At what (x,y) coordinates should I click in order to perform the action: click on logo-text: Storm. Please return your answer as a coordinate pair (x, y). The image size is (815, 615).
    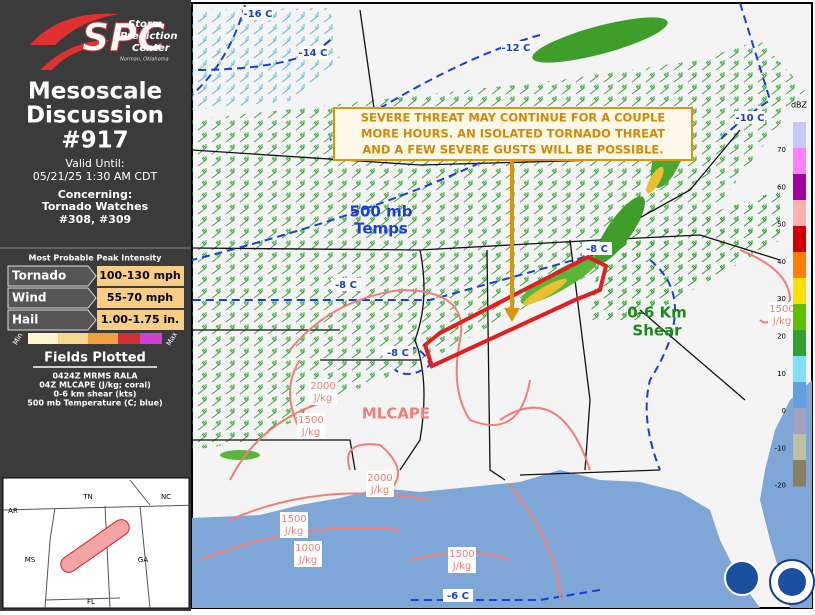
    Looking at the image, I should click on (145, 24).